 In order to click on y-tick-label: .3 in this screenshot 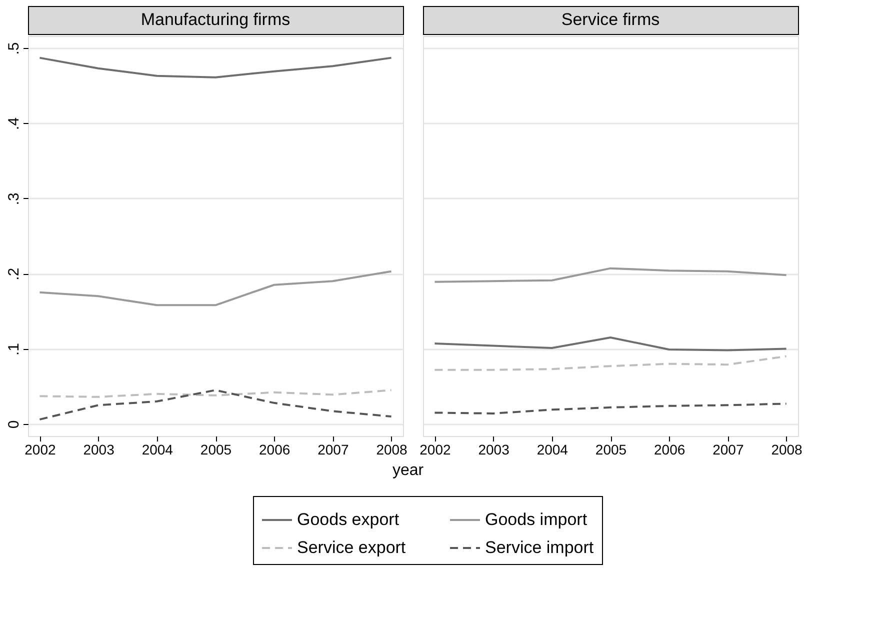, I will do `click(14, 199)`.